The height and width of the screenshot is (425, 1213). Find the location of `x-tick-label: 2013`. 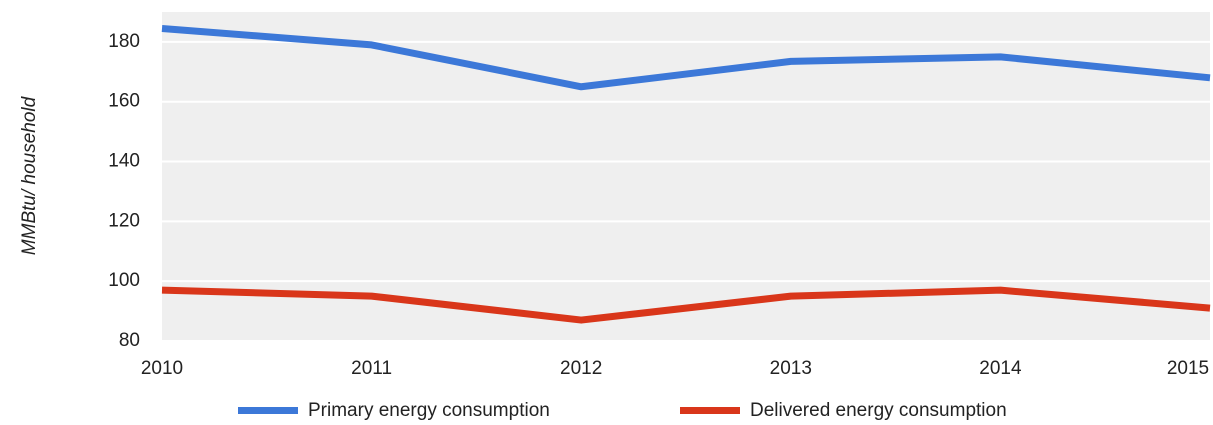

x-tick-label: 2013 is located at coordinates (791, 368).